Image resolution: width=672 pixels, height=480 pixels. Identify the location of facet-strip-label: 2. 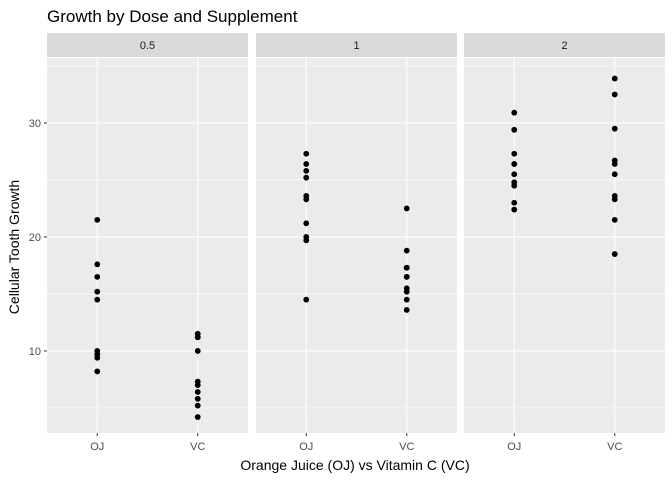
(564, 46).